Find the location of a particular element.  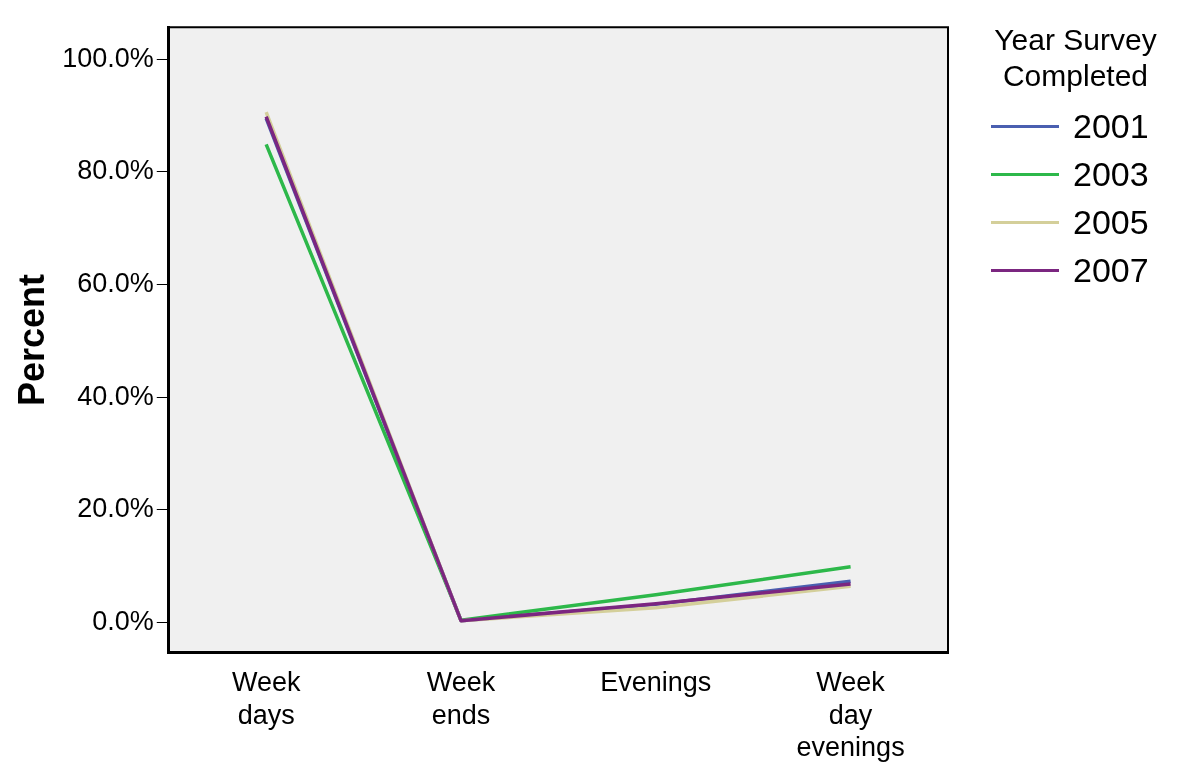

x-tick-label: Week ends is located at coordinates (461, 698).